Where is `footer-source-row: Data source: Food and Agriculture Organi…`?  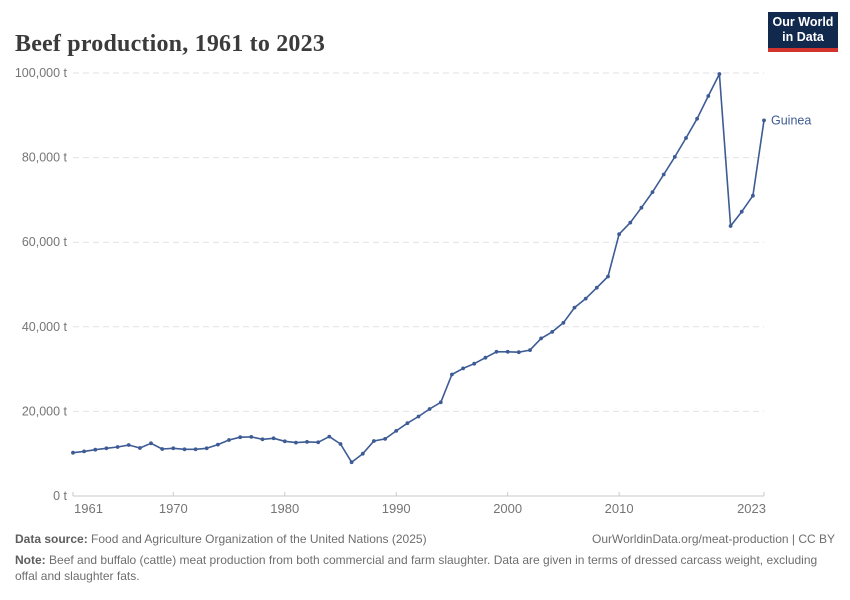
footer-source-row: Data source: Food and Agriculture Organi… is located at coordinates (425, 539).